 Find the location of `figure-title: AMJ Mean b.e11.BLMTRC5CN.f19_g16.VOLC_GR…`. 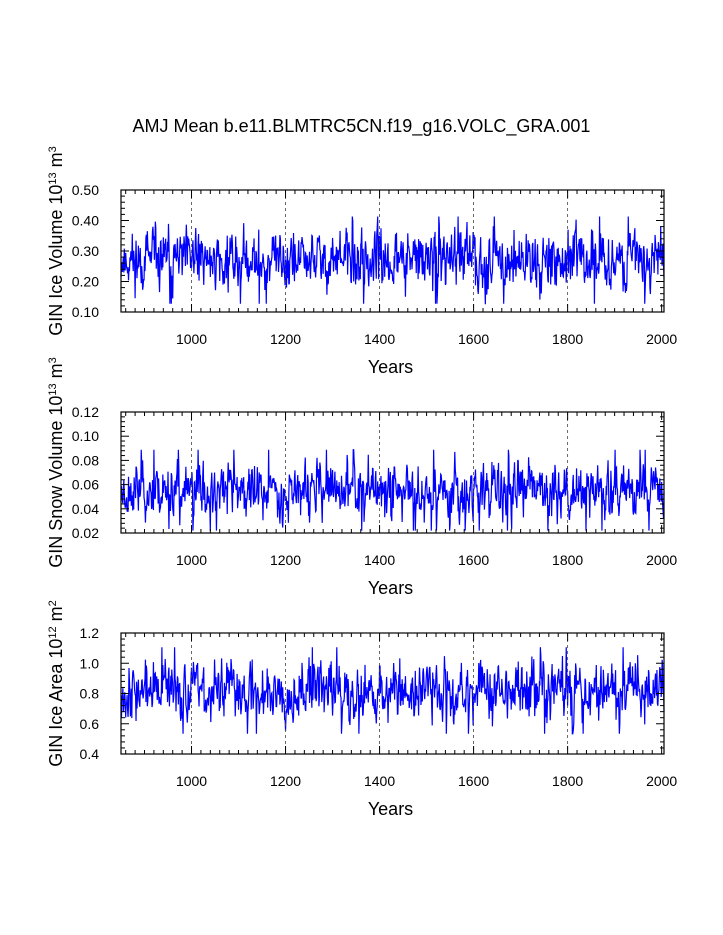

figure-title: AMJ Mean b.e11.BLMTRC5CN.f19_g16.VOLC_GR… is located at coordinates (361, 126).